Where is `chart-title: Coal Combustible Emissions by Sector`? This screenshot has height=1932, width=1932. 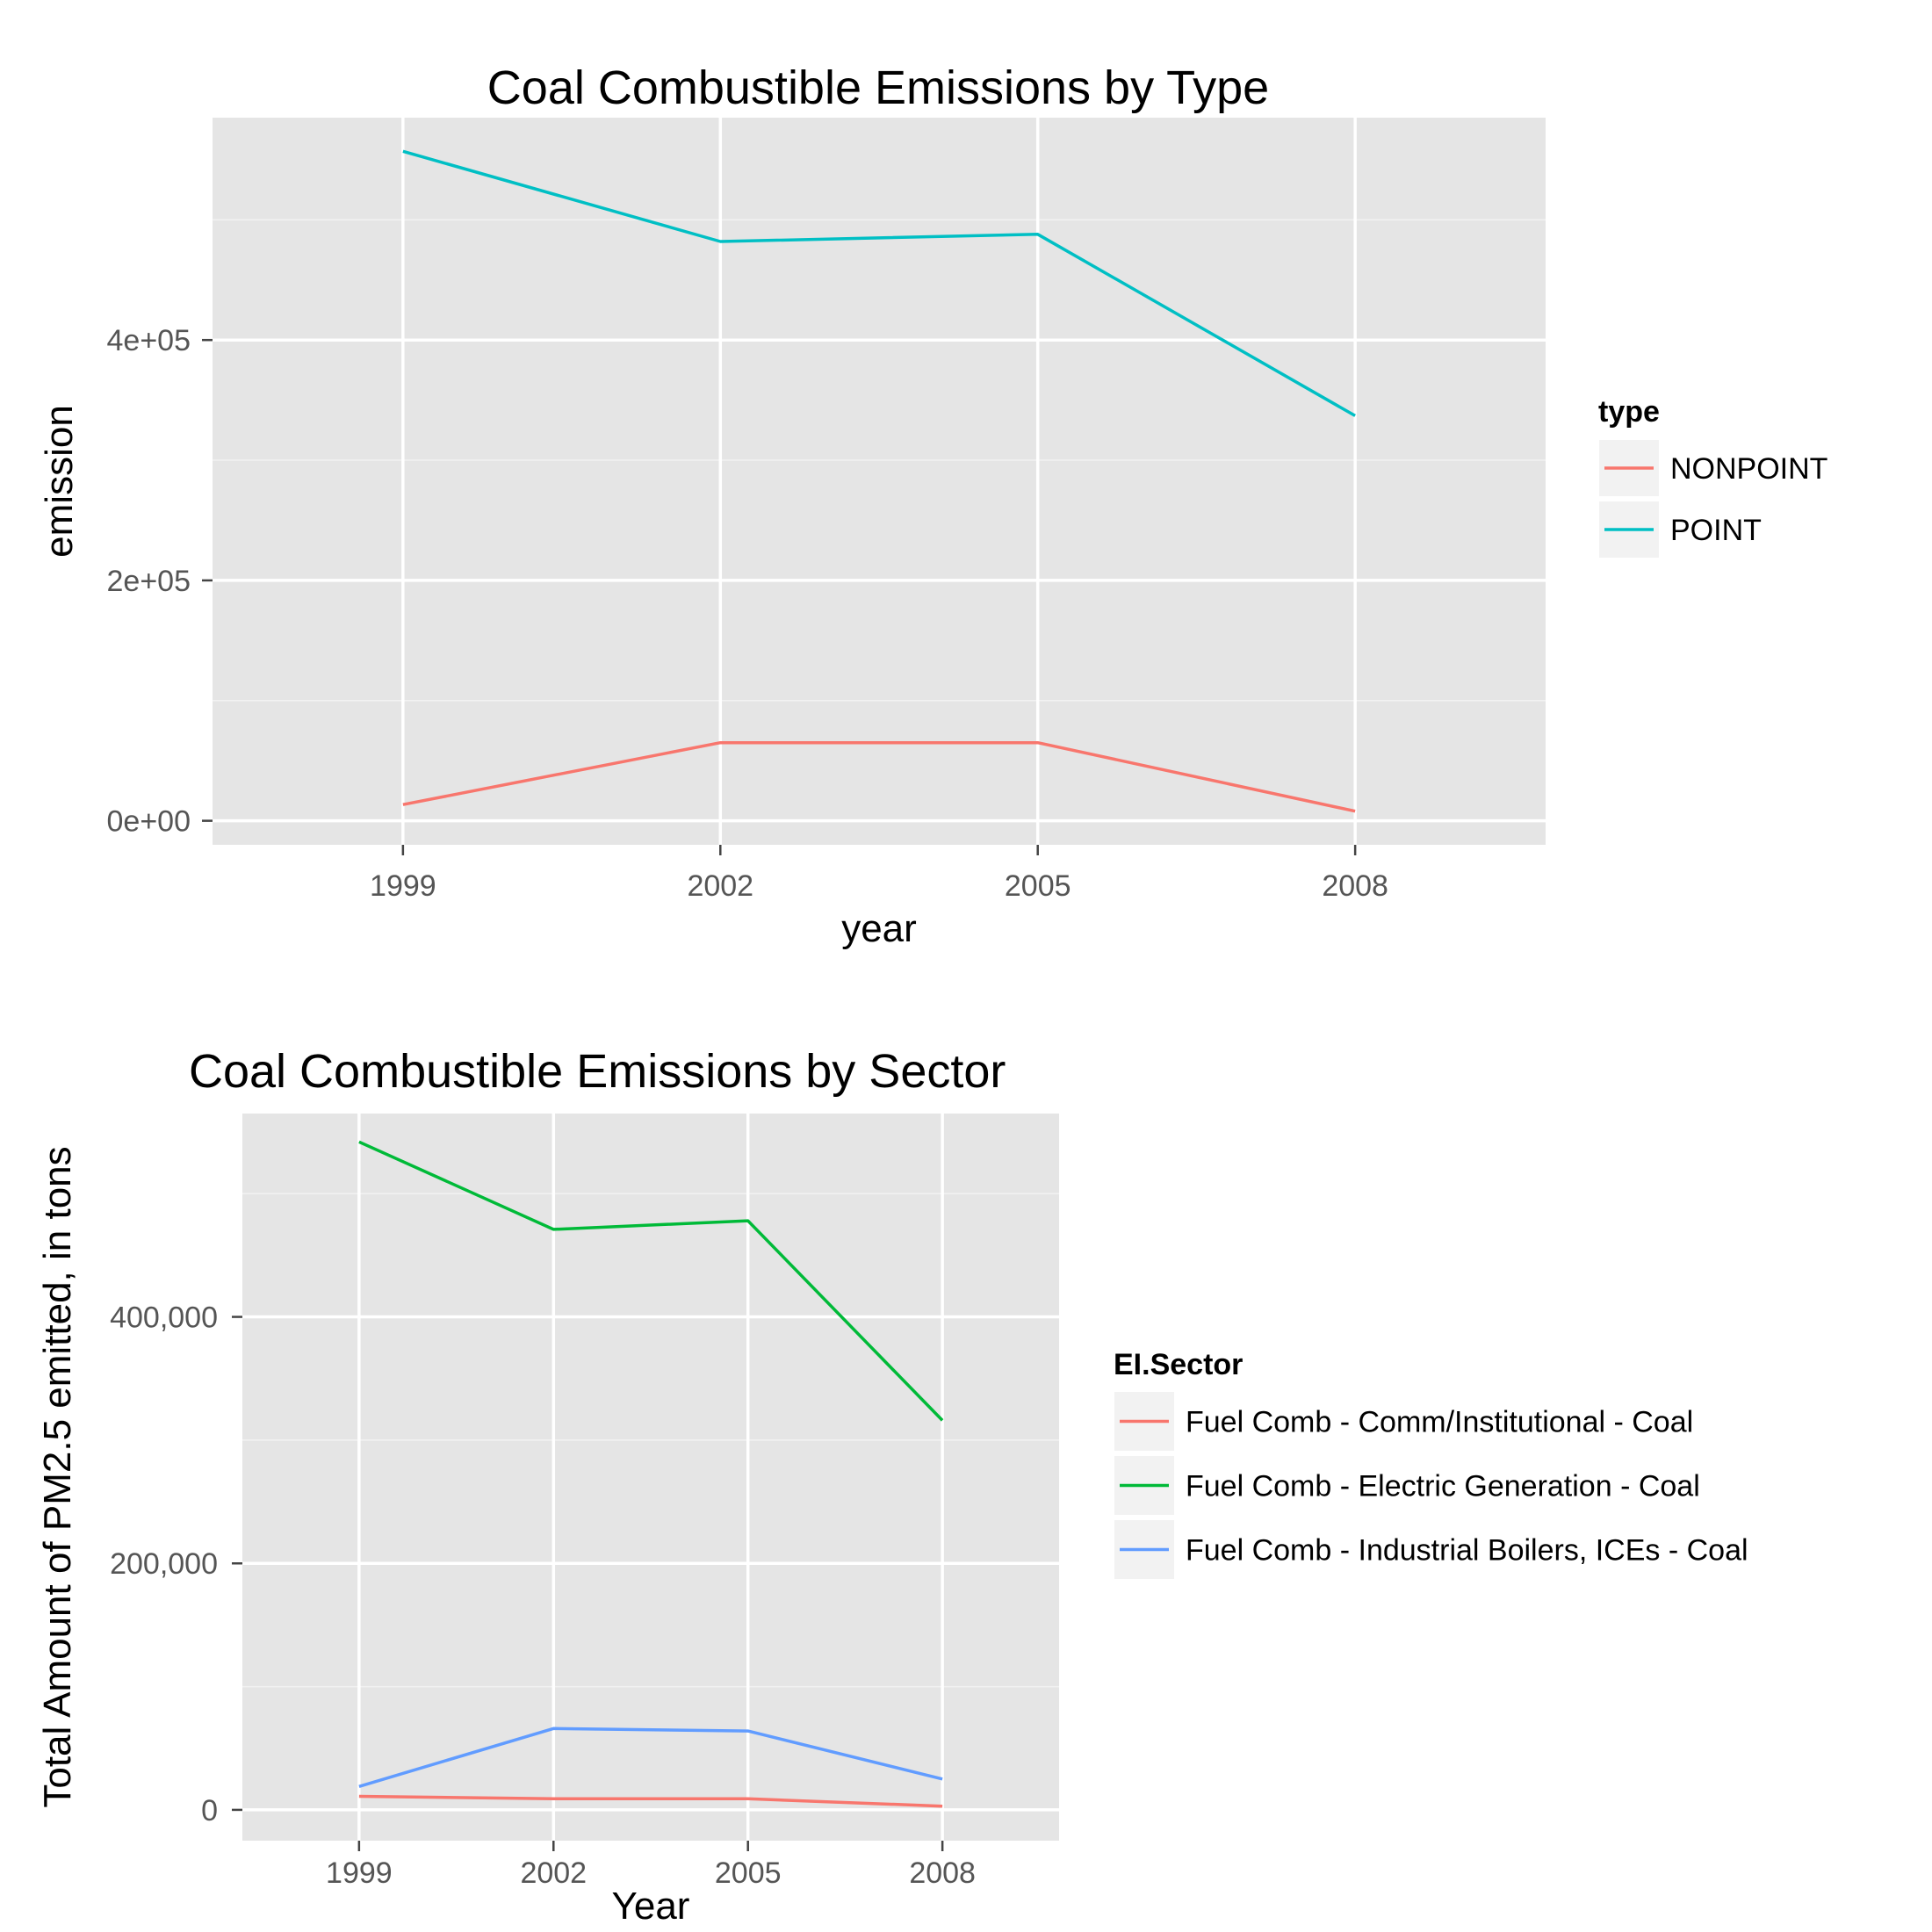 chart-title: Coal Combustible Emissions by Sector is located at coordinates (597, 1071).